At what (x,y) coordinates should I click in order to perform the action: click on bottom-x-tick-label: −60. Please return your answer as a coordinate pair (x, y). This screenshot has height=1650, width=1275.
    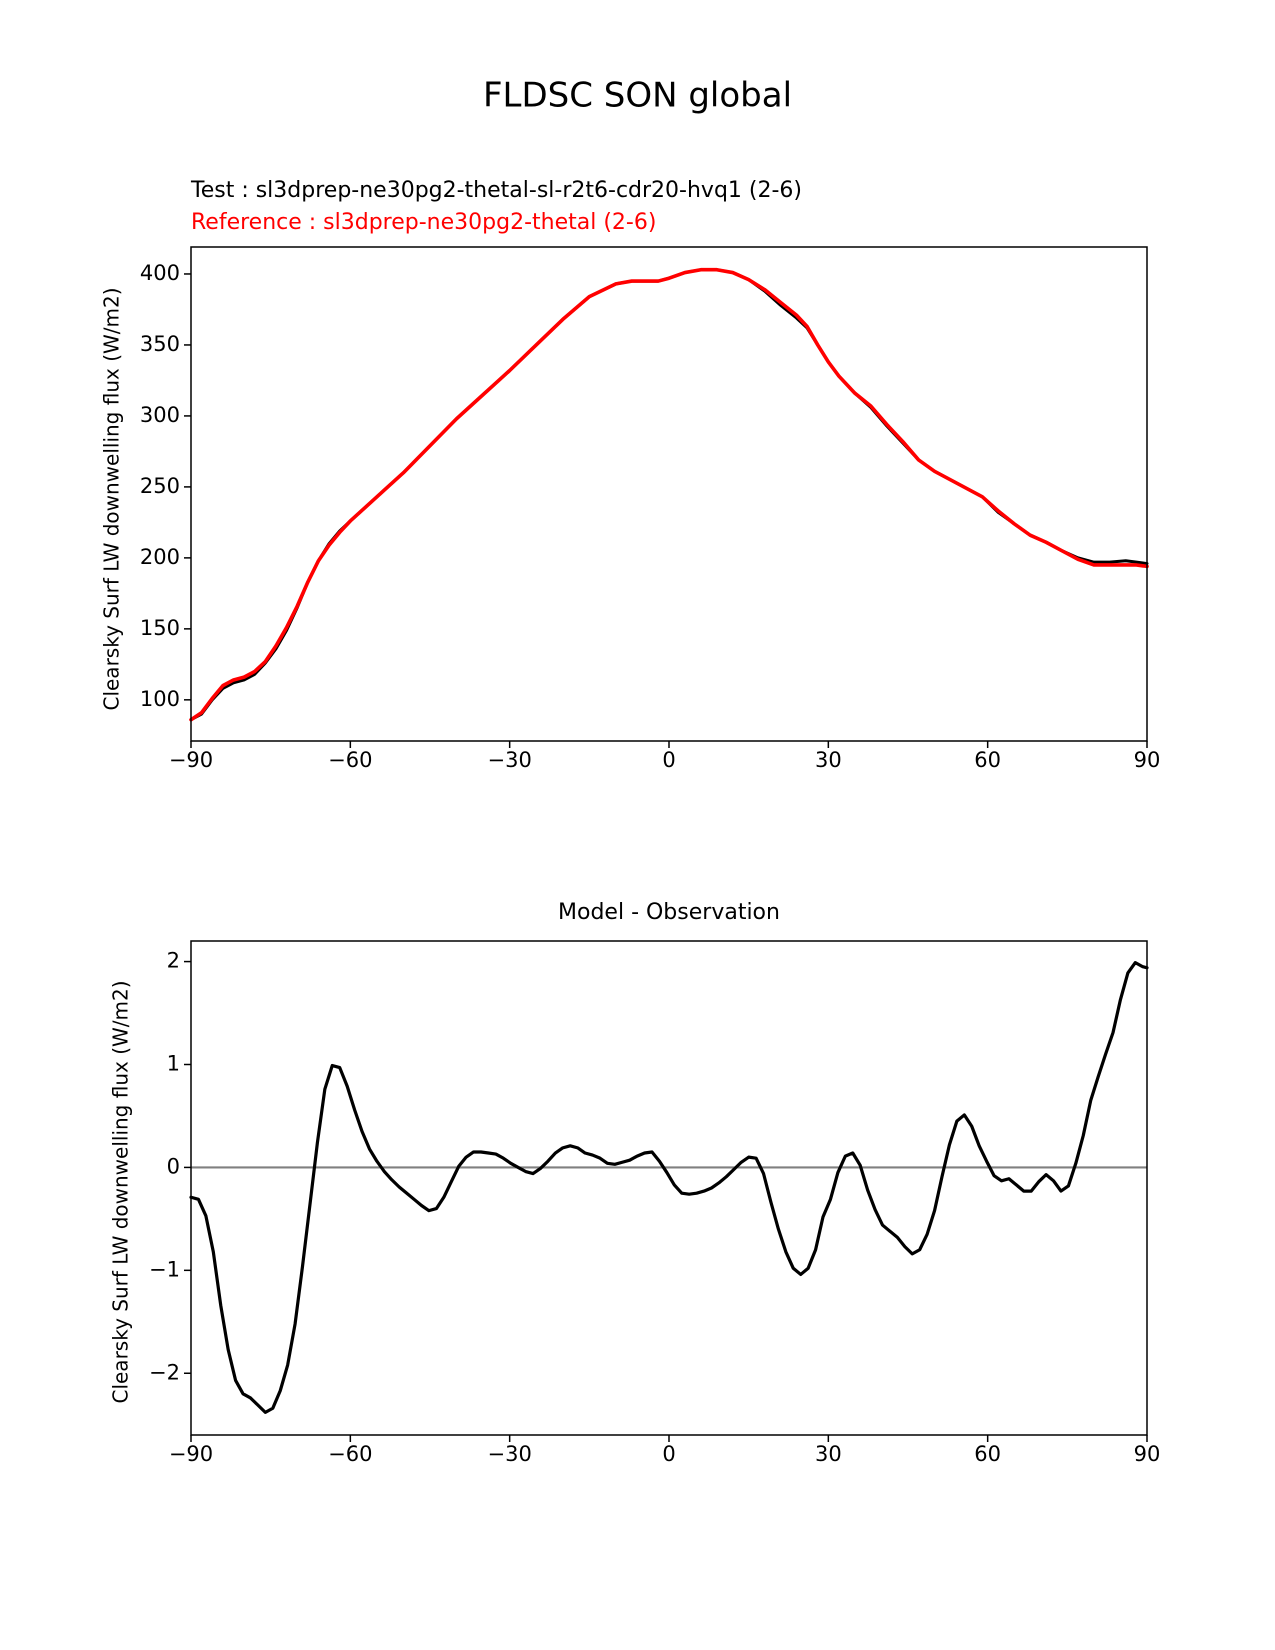
    Looking at the image, I should click on (350, 1454).